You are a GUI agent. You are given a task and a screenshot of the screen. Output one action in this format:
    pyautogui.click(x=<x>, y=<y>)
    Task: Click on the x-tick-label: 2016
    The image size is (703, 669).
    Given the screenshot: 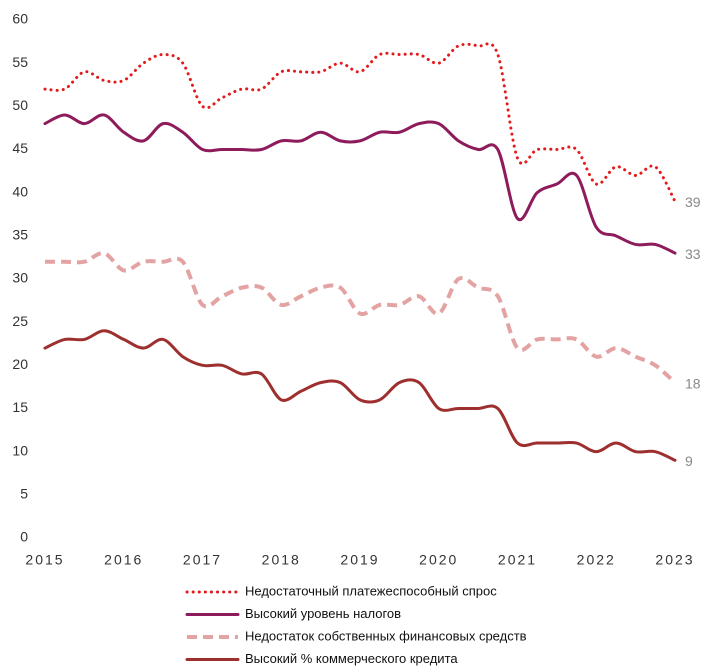 What is the action you would take?
    pyautogui.click(x=123, y=560)
    